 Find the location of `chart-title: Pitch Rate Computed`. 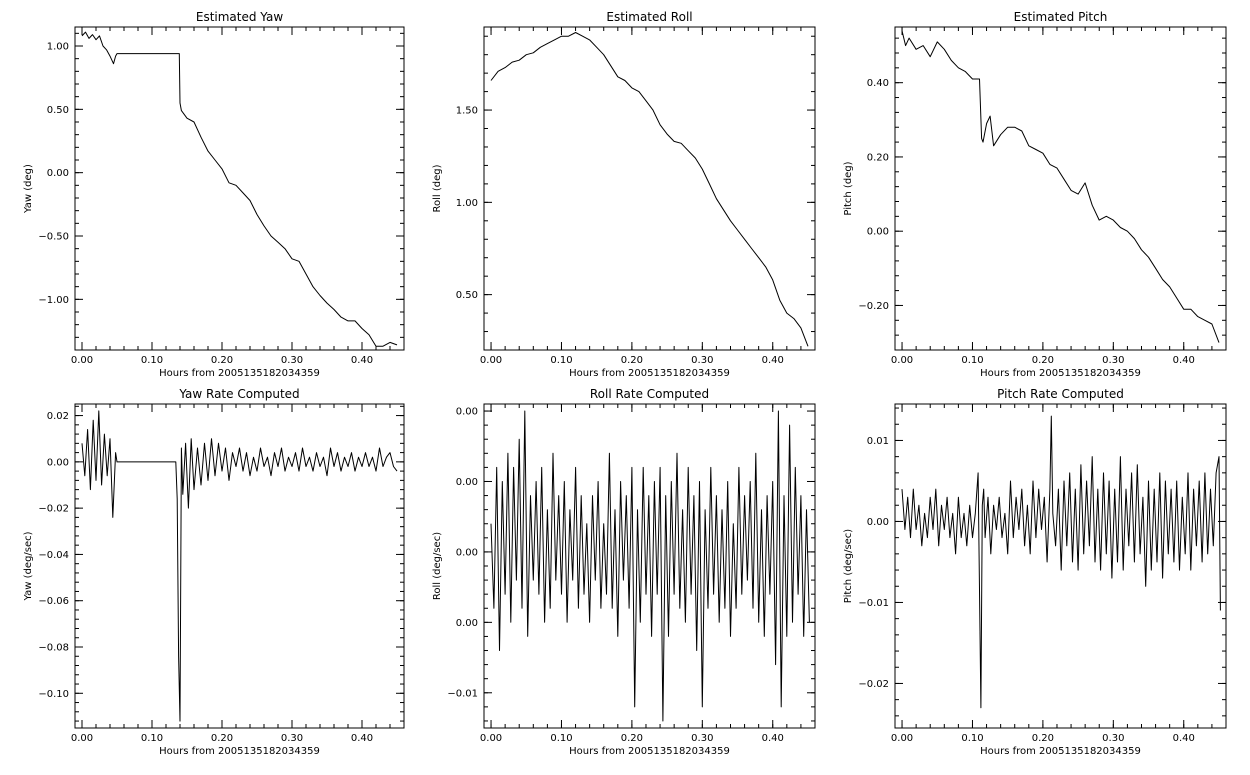

chart-title: Pitch Rate Computed is located at coordinates (1060, 394).